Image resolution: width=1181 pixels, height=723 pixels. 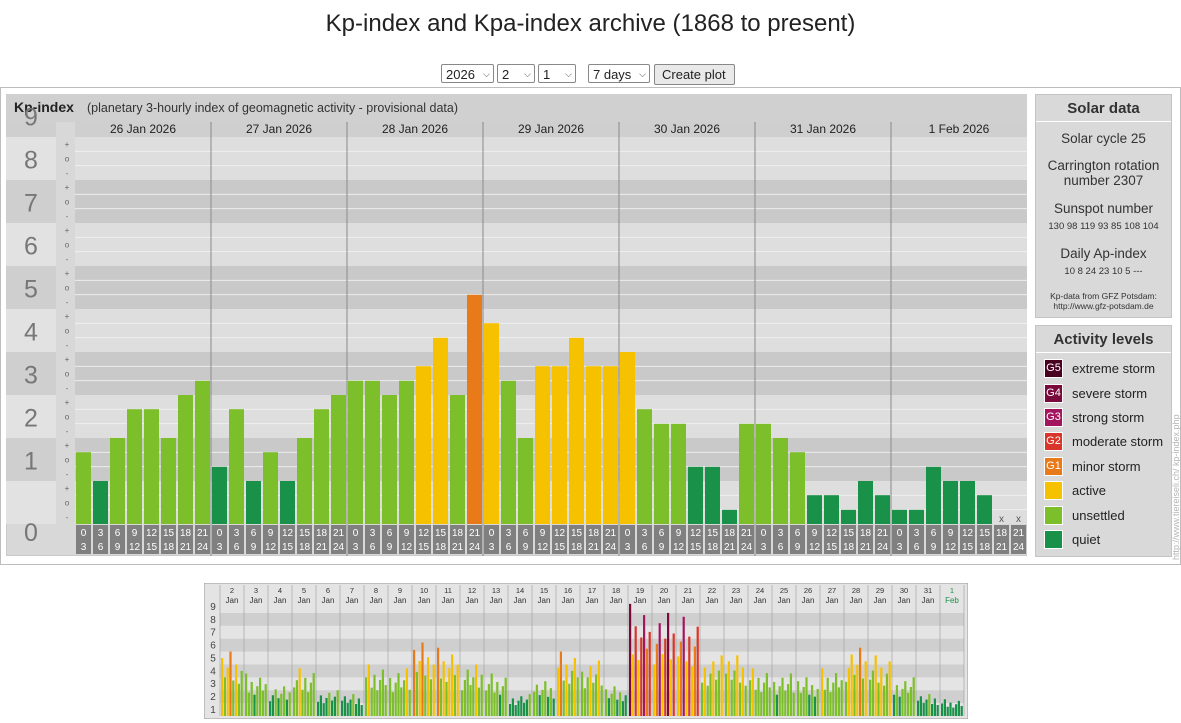 What do you see at coordinates (467, 73) in the screenshot?
I see `year-select: 2026 ⌵` at bounding box center [467, 73].